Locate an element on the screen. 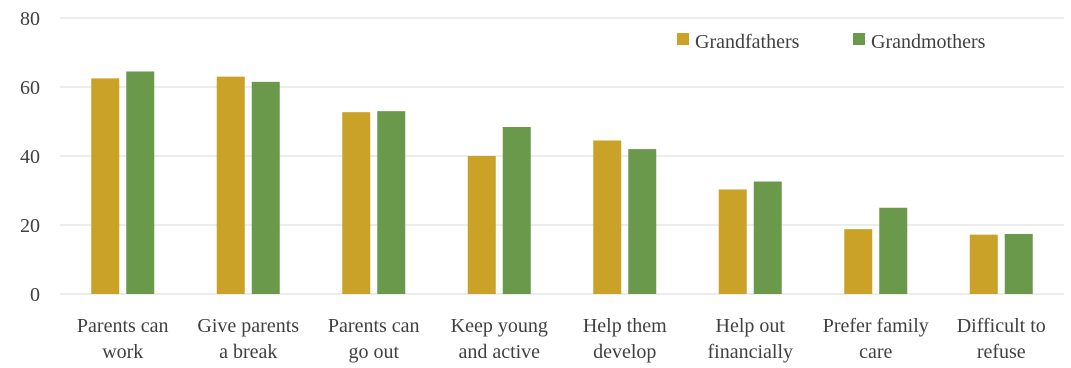 Image resolution: width=1071 pixels, height=368 pixels. x-category-label: care is located at coordinates (875, 352).